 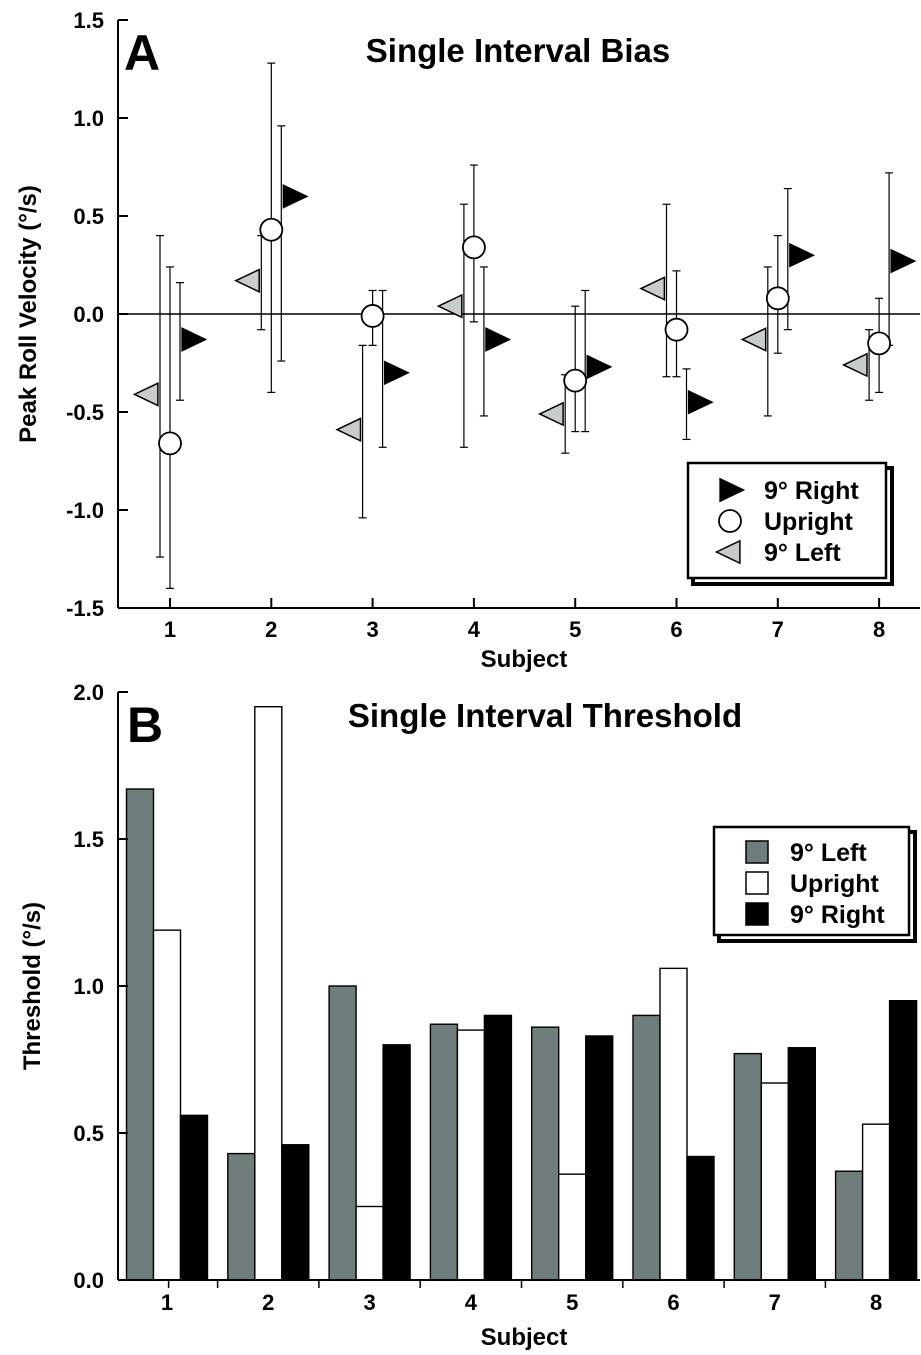 What do you see at coordinates (88, 118) in the screenshot?
I see `panel-a-y-tick-label: 1.0` at bounding box center [88, 118].